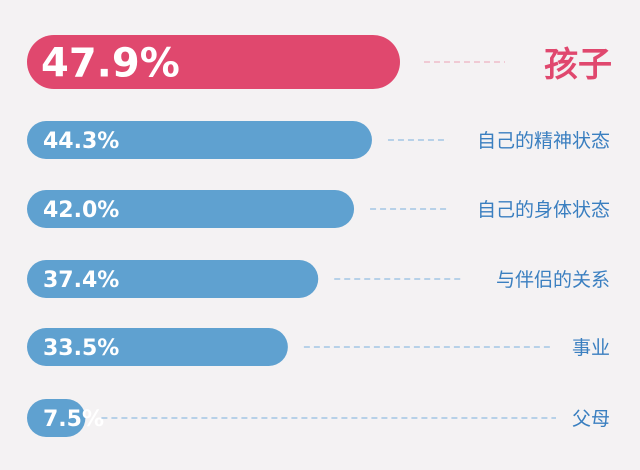 This screenshot has width=640, height=470. I want to click on bar-row: 42.0% 自己的身体状态, so click(318, 209).